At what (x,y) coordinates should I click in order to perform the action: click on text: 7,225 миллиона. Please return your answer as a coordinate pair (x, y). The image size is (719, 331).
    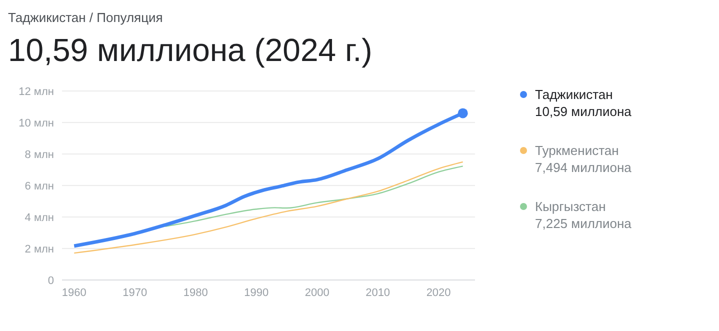
    Looking at the image, I should click on (583, 223).